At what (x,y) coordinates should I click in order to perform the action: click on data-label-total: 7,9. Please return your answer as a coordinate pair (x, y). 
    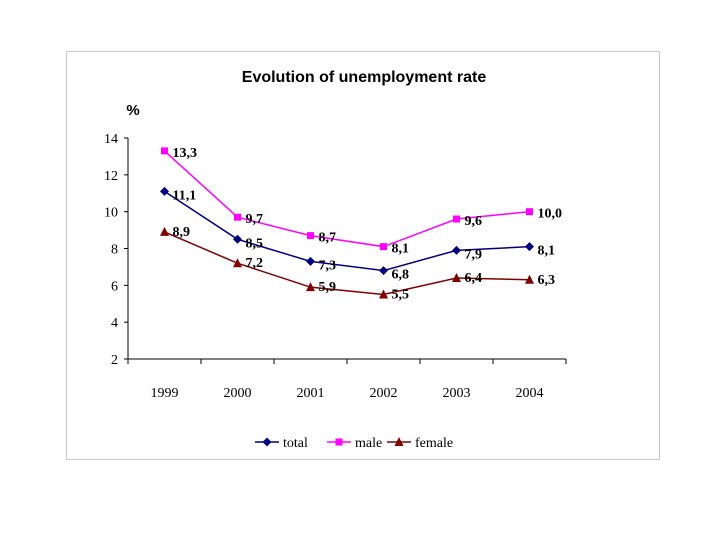
    Looking at the image, I should click on (474, 254).